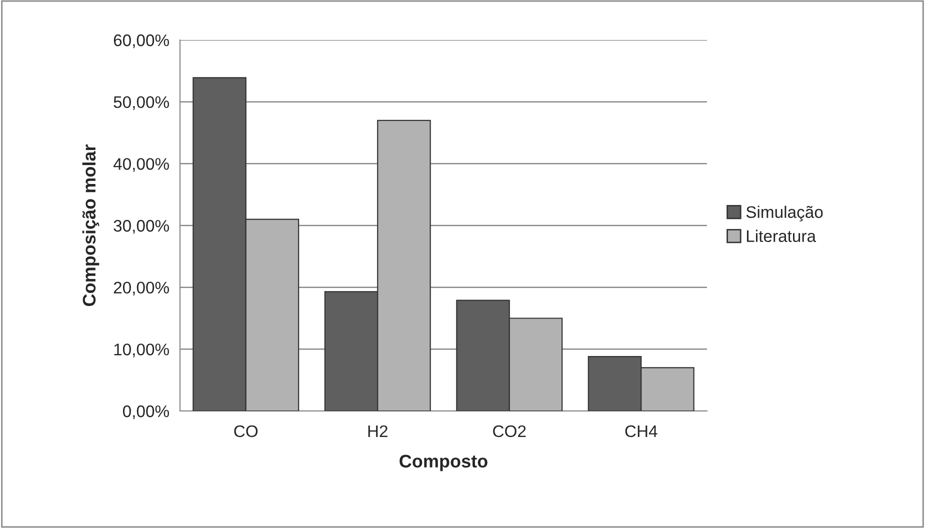 This screenshot has width=925, height=528. Describe the element at coordinates (641, 431) in the screenshot. I see `x-tick-label: CH4` at that location.